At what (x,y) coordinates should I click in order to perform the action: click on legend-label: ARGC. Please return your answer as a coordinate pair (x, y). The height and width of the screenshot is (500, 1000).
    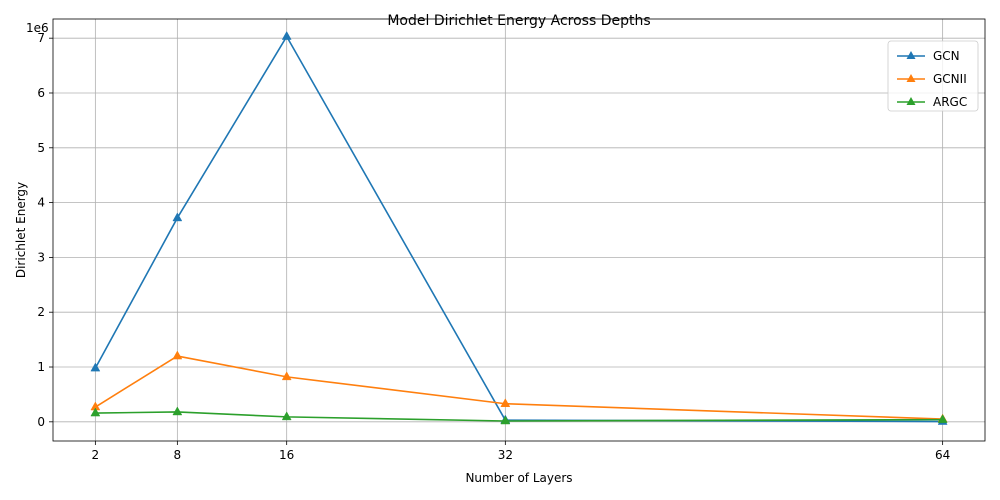
    Looking at the image, I should click on (950, 102).